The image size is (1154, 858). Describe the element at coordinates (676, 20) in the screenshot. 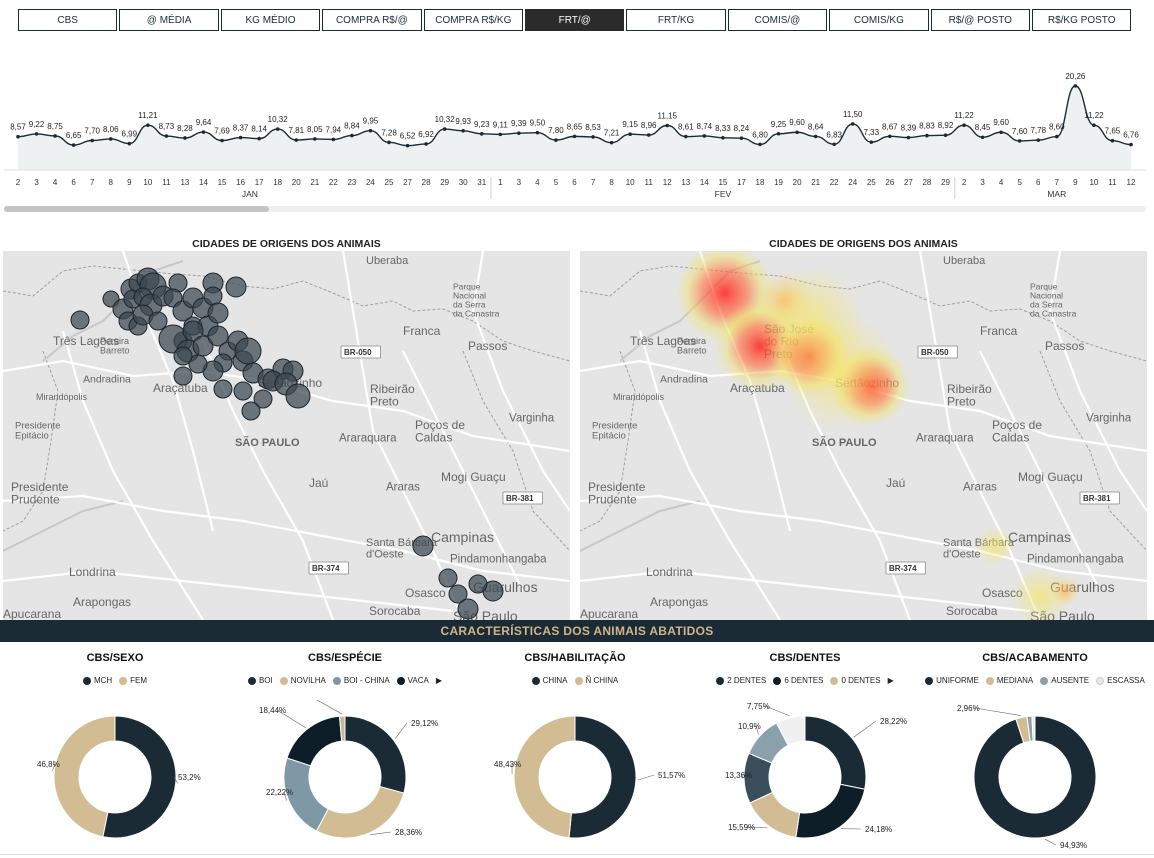

I see `tab-frt-kg: FRT/KG` at that location.